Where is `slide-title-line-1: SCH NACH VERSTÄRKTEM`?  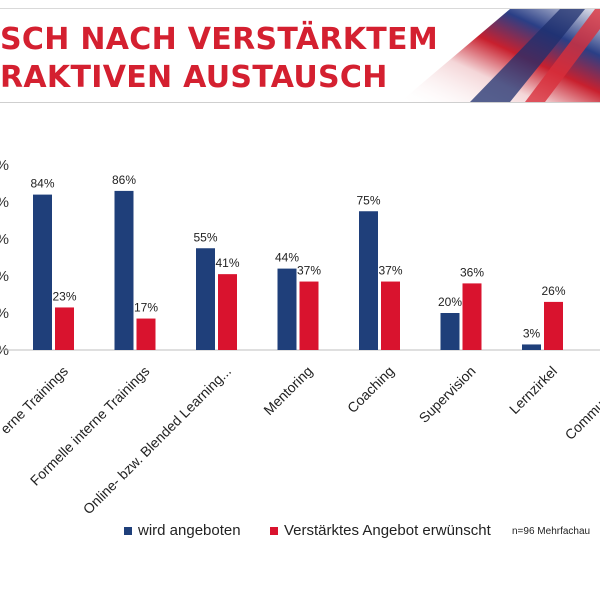
slide-title-line-1: SCH NACH VERSTÄRKTEM is located at coordinates (219, 39).